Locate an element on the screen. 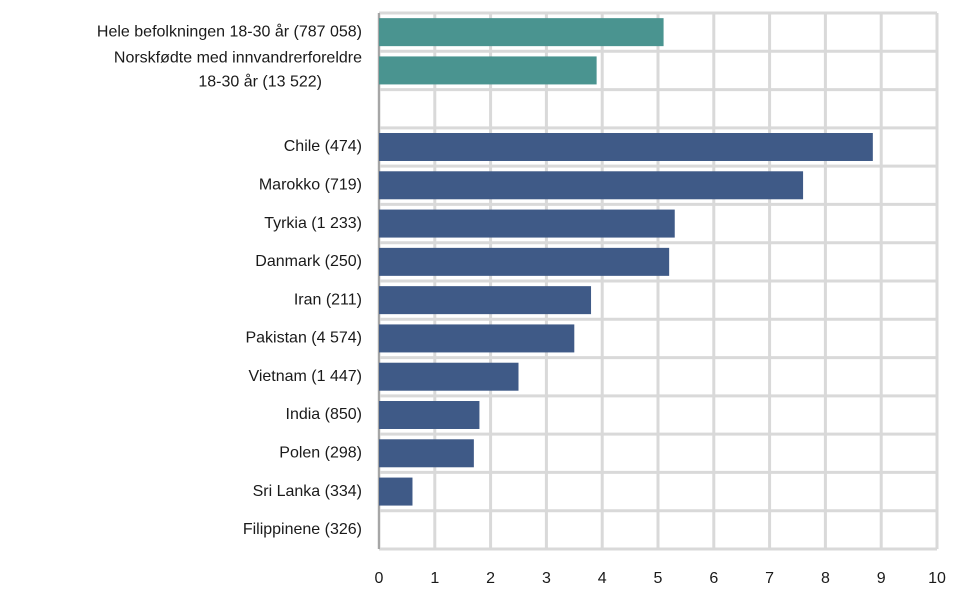 The height and width of the screenshot is (589, 955). x-tick-label: 4 is located at coordinates (602, 578).